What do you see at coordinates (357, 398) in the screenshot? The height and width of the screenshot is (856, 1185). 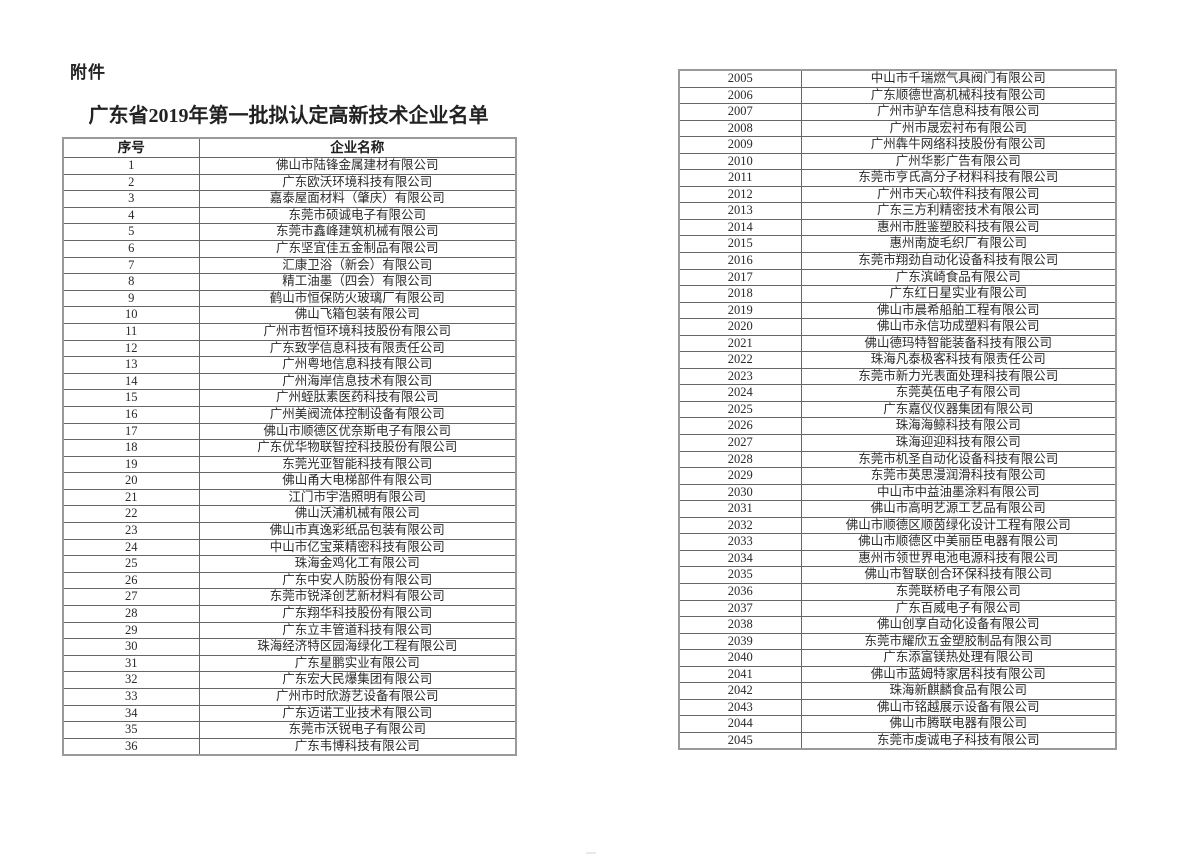 I see `company-name-cell: 广州蛭肽素医药科技有限公司` at bounding box center [357, 398].